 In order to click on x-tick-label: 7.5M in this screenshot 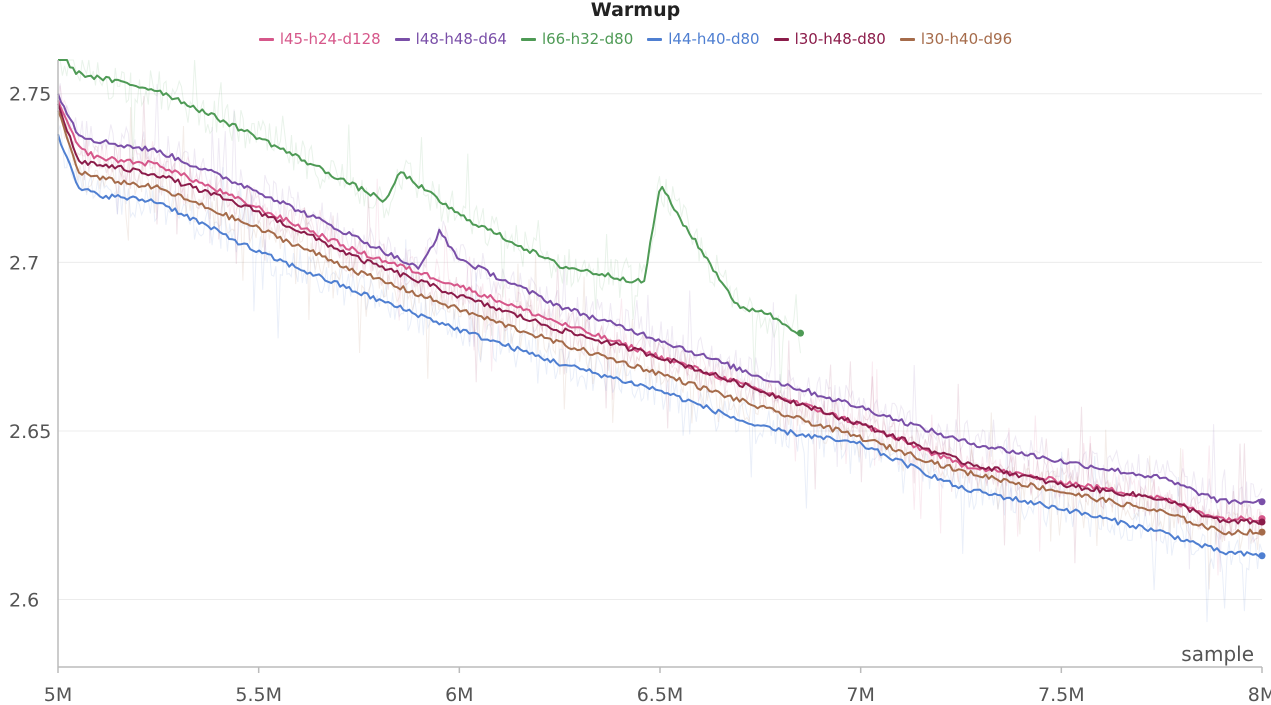, I will do `click(1061, 694)`.